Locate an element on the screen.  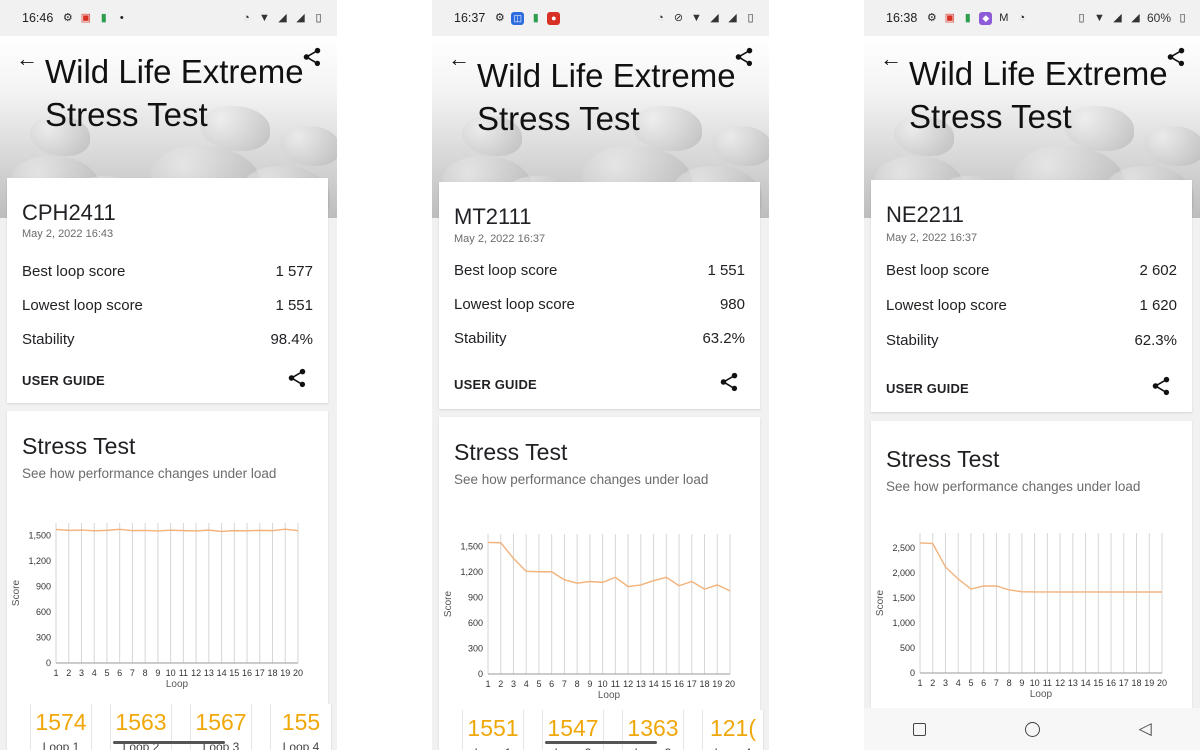
lowest-loop-score-row: Lowest loop score 1 551 is located at coordinates (167, 305).